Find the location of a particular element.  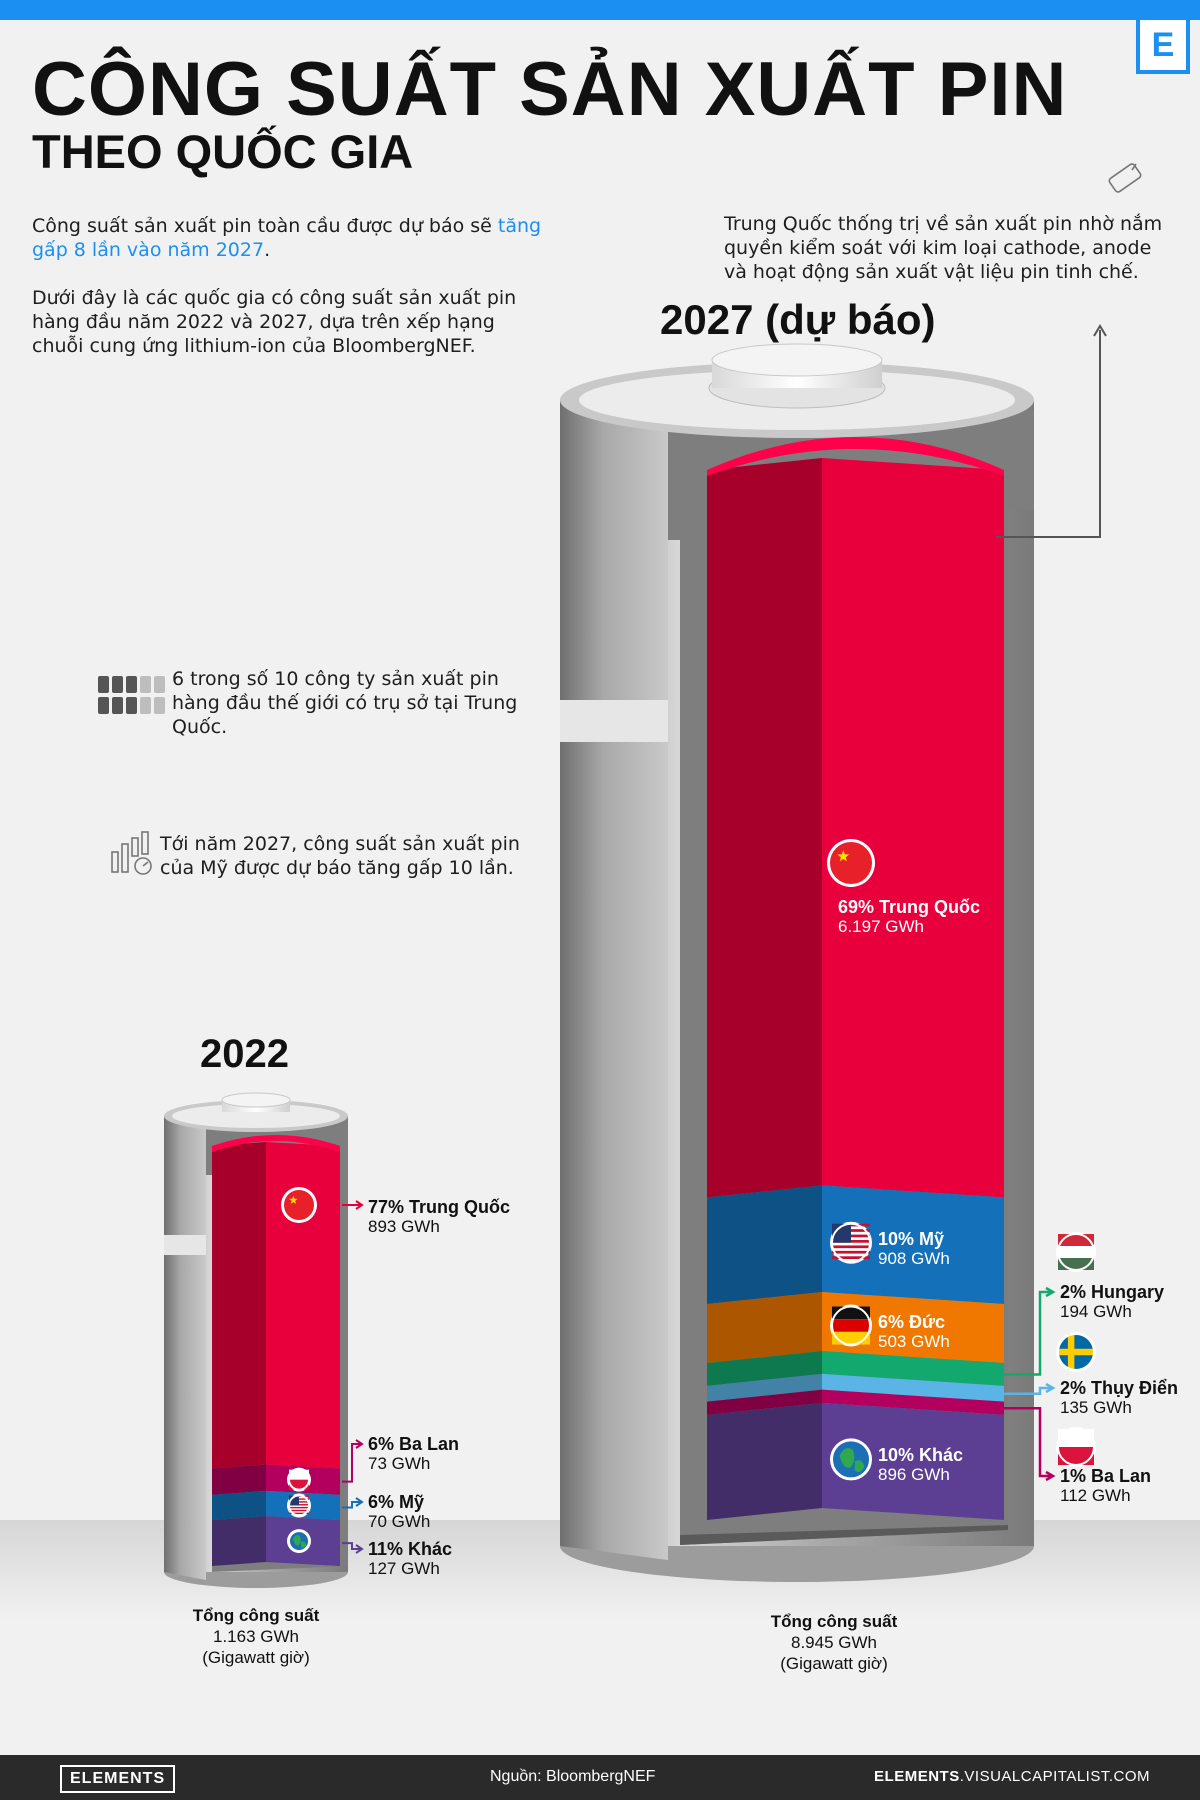

growth-chart-icon is located at coordinates (131, 853).